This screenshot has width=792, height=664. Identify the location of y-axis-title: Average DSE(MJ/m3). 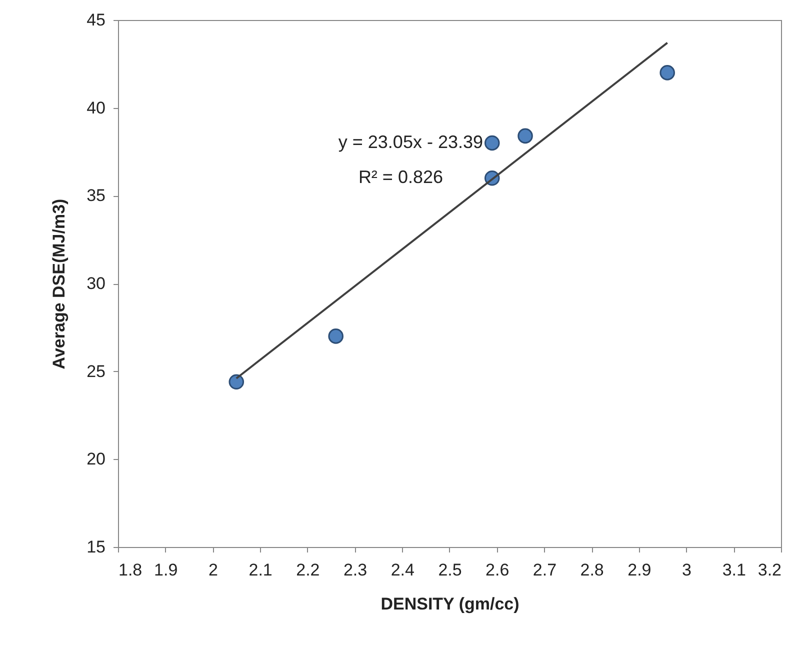
(59, 284).